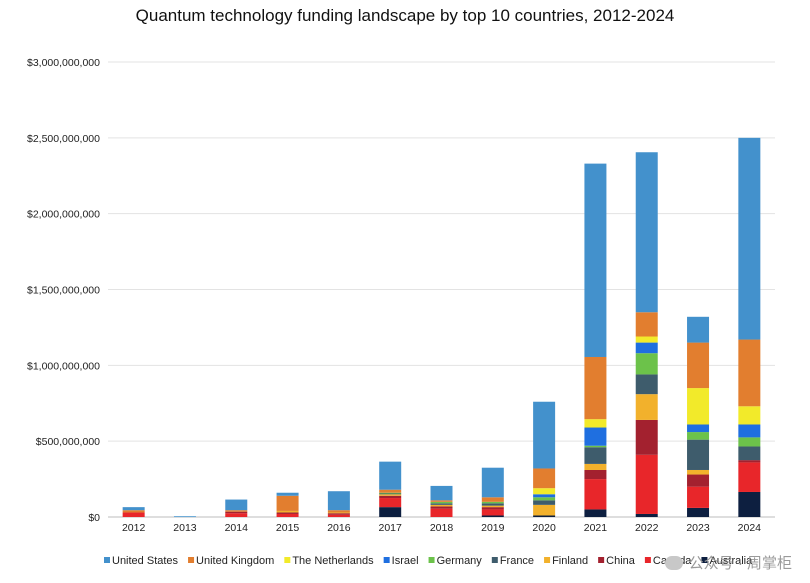 The width and height of the screenshot is (810, 583). Describe the element at coordinates (405, 561) in the screenshot. I see `legend-label: Israel` at that location.